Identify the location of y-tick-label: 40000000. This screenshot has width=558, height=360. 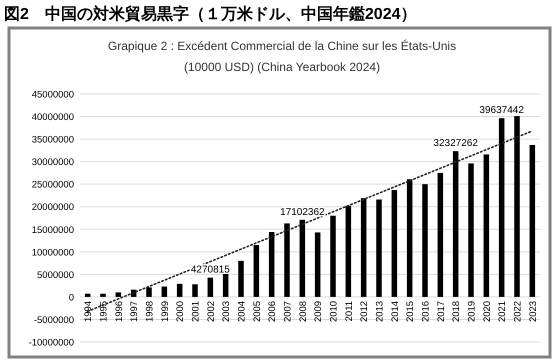
(53, 118).